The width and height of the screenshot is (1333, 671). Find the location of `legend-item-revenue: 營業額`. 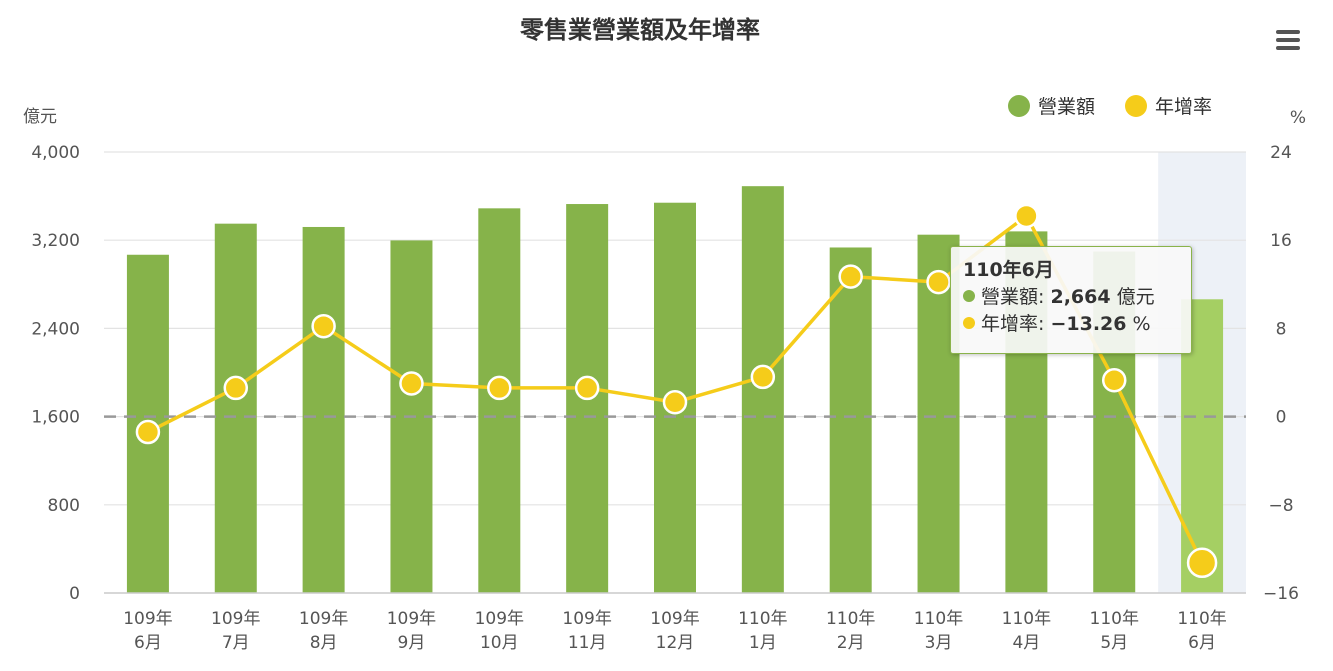

legend-item-revenue: 營業額 is located at coordinates (1051, 105).